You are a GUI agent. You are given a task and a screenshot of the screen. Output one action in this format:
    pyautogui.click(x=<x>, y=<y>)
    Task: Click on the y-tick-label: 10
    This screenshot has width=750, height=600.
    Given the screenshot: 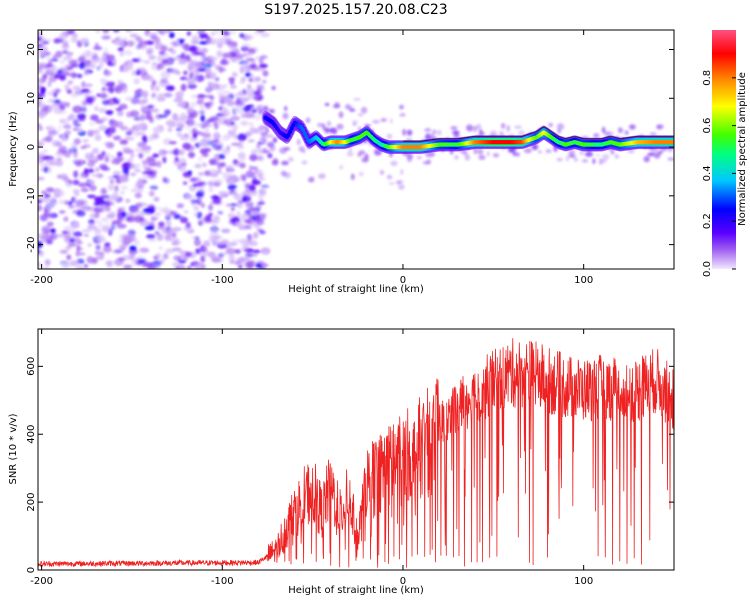 What is the action you would take?
    pyautogui.click(x=31, y=98)
    